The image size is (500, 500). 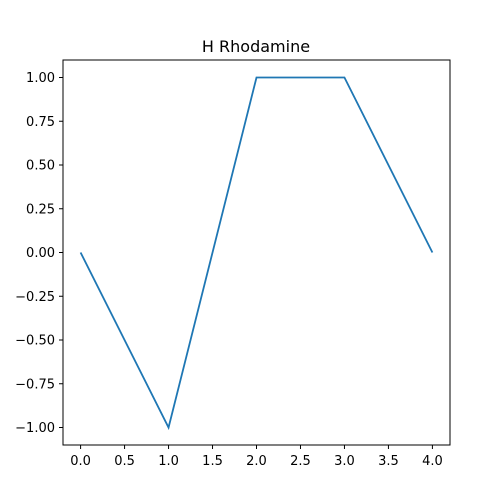 I want to click on x-tick-label: 3.5, so click(x=388, y=461).